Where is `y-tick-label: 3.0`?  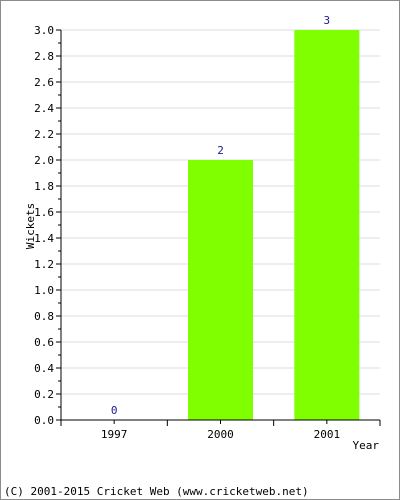
y-tick-label: 3.0 is located at coordinates (44, 30).